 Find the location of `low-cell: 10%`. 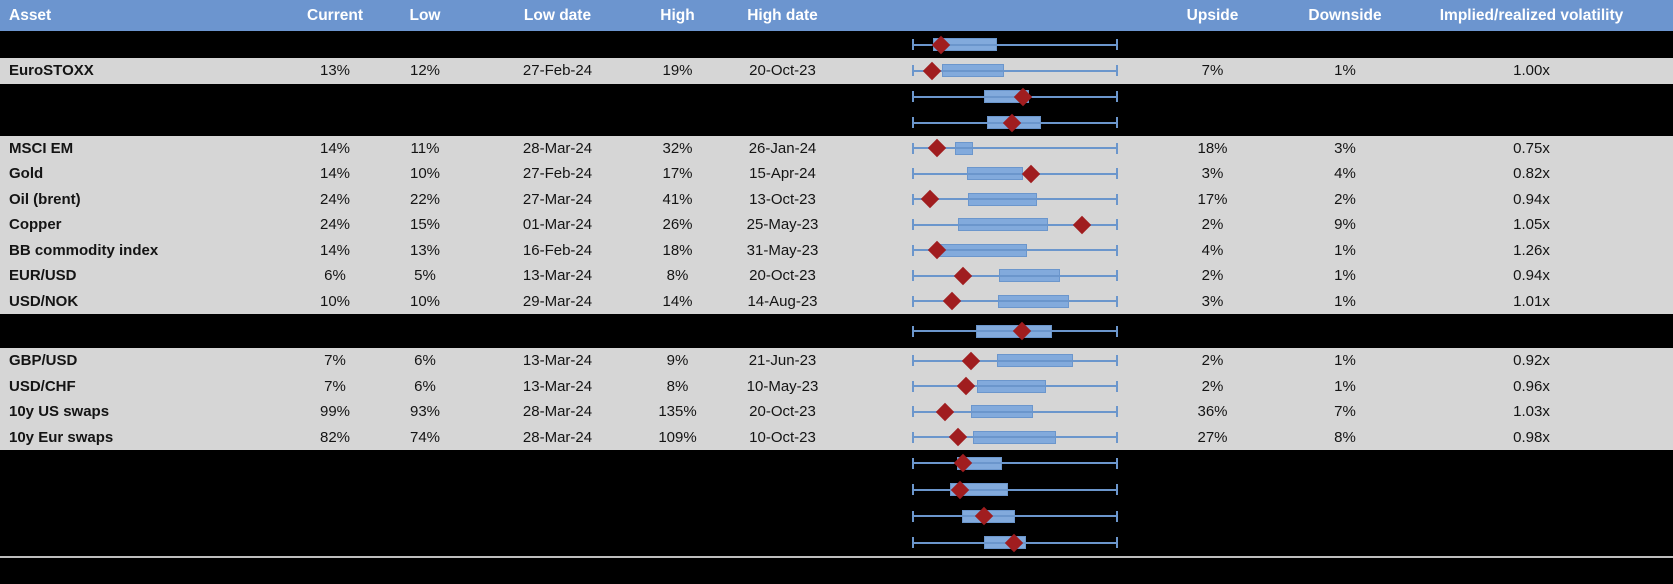

low-cell: 10% is located at coordinates (425, 301).